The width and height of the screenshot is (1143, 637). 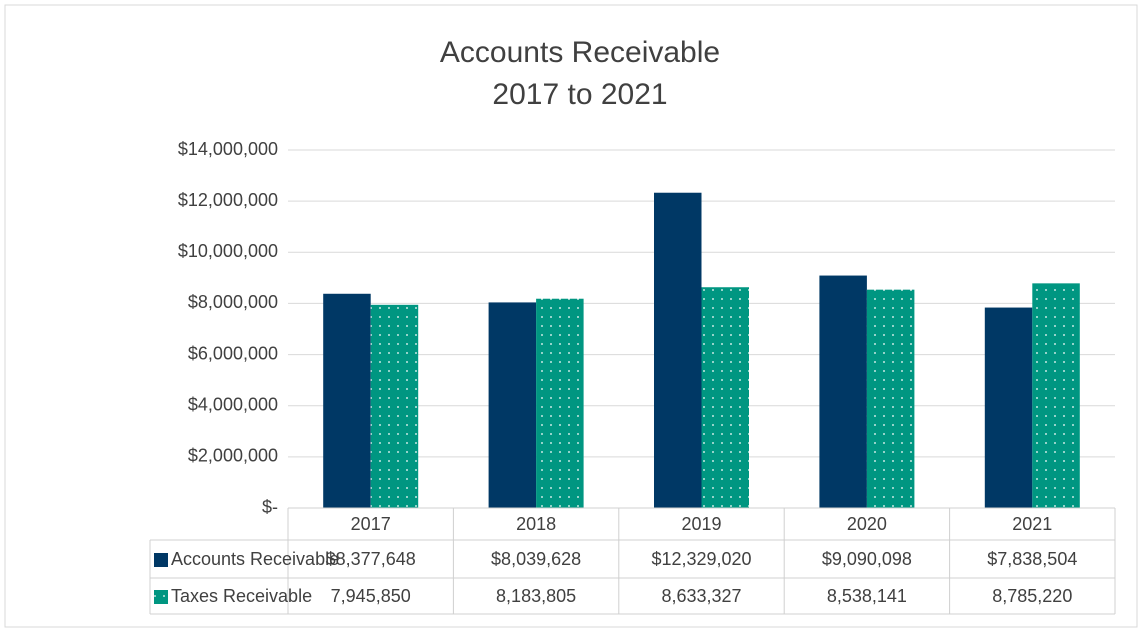 I want to click on data-label: $9,090,098, so click(x=867, y=559).